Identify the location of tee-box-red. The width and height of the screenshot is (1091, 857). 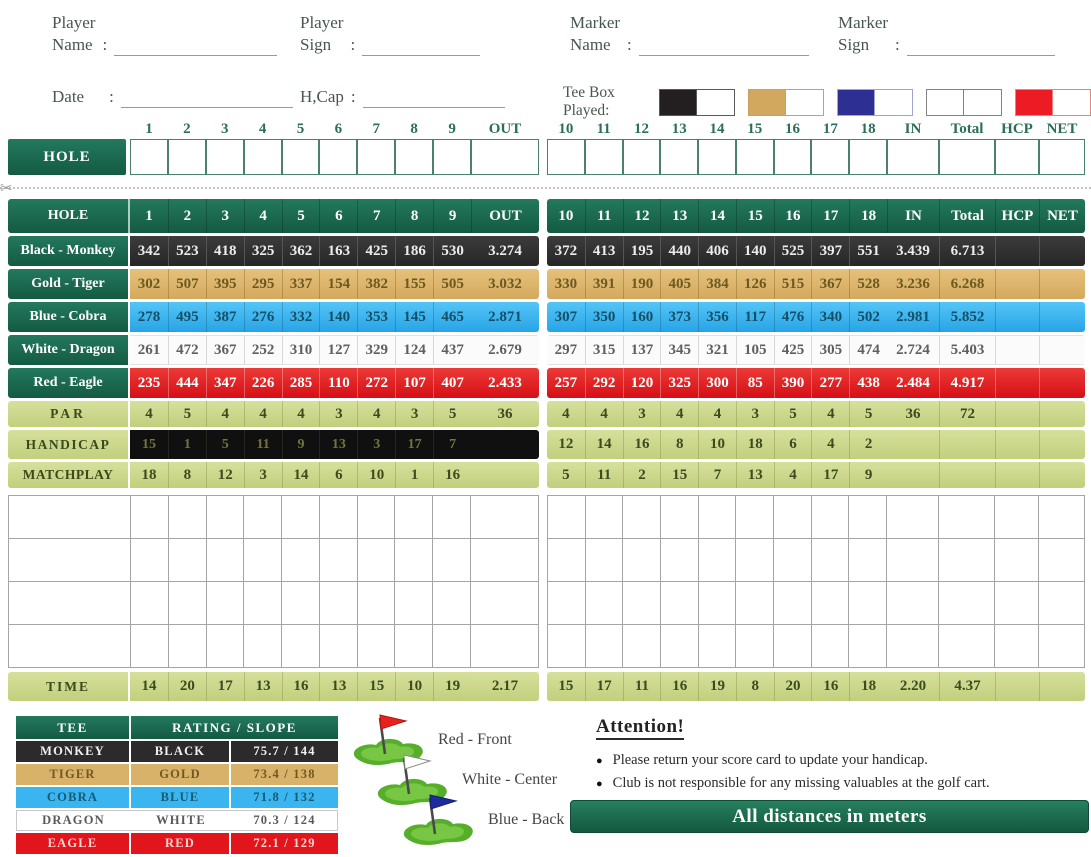
(1053, 102).